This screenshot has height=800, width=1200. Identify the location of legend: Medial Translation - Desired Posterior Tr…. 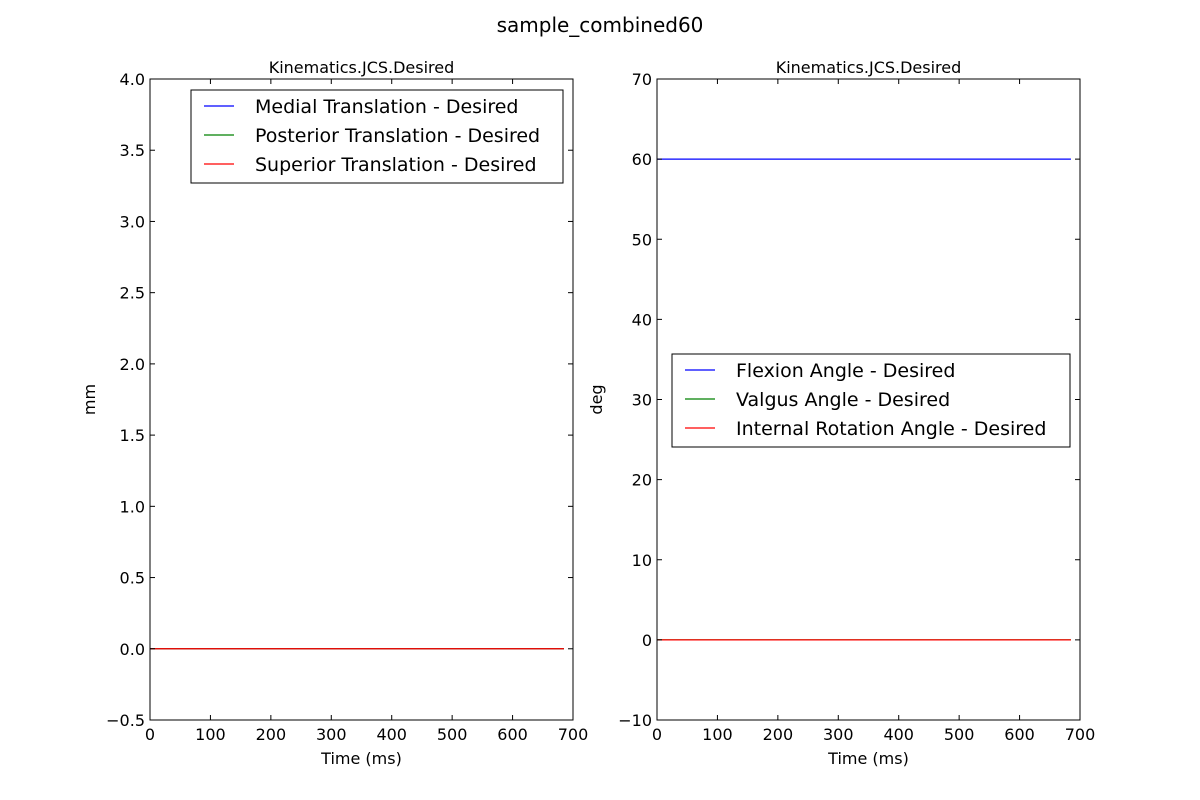
(377, 136).